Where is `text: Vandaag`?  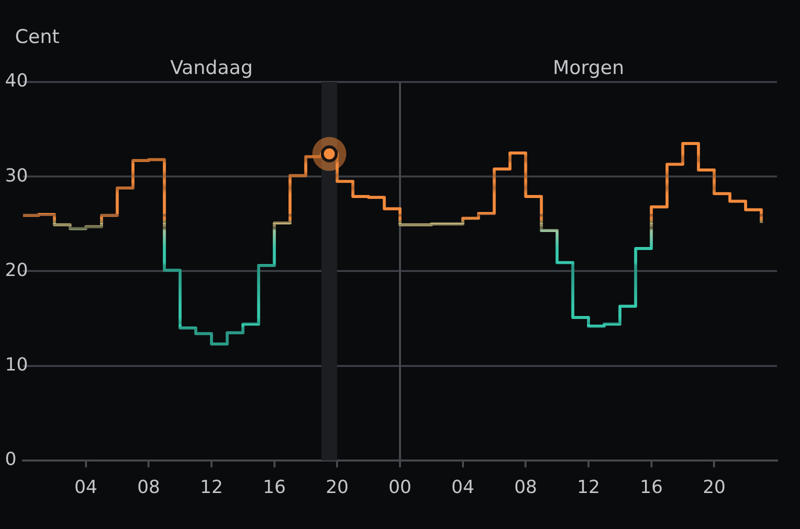
text: Vandaag is located at coordinates (211, 68).